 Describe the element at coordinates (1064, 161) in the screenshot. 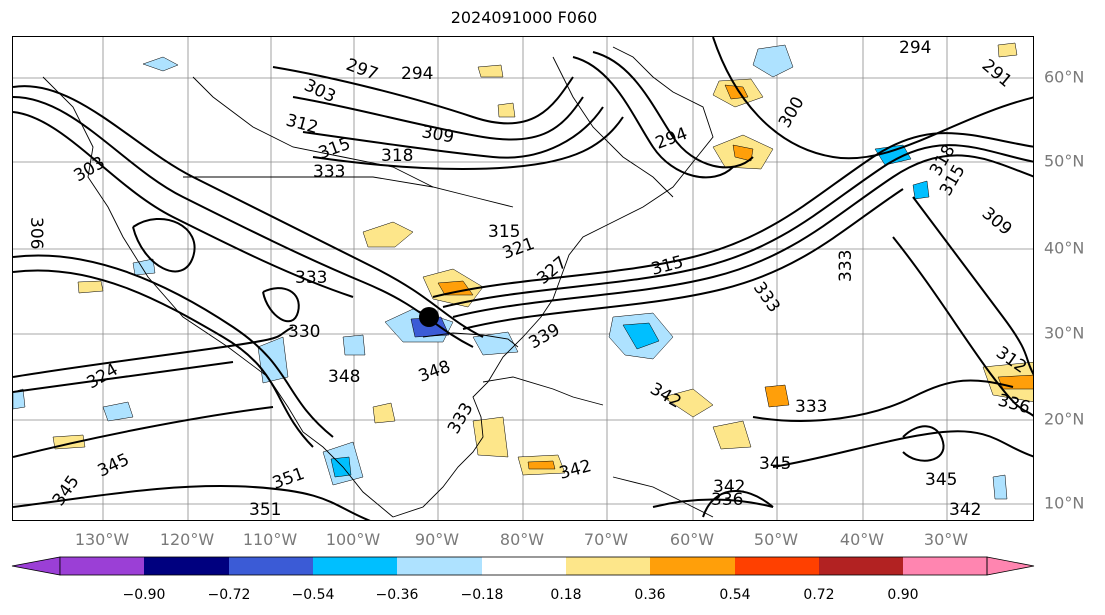

I see `lat-label: 50°N` at that location.